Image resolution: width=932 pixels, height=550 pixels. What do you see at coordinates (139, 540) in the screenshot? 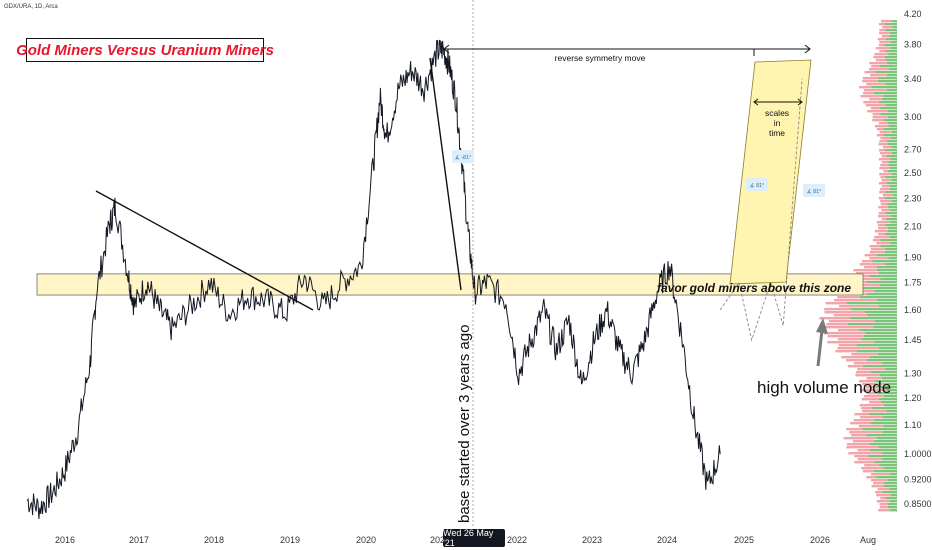
I see `x-tick-label: 2017` at bounding box center [139, 540].